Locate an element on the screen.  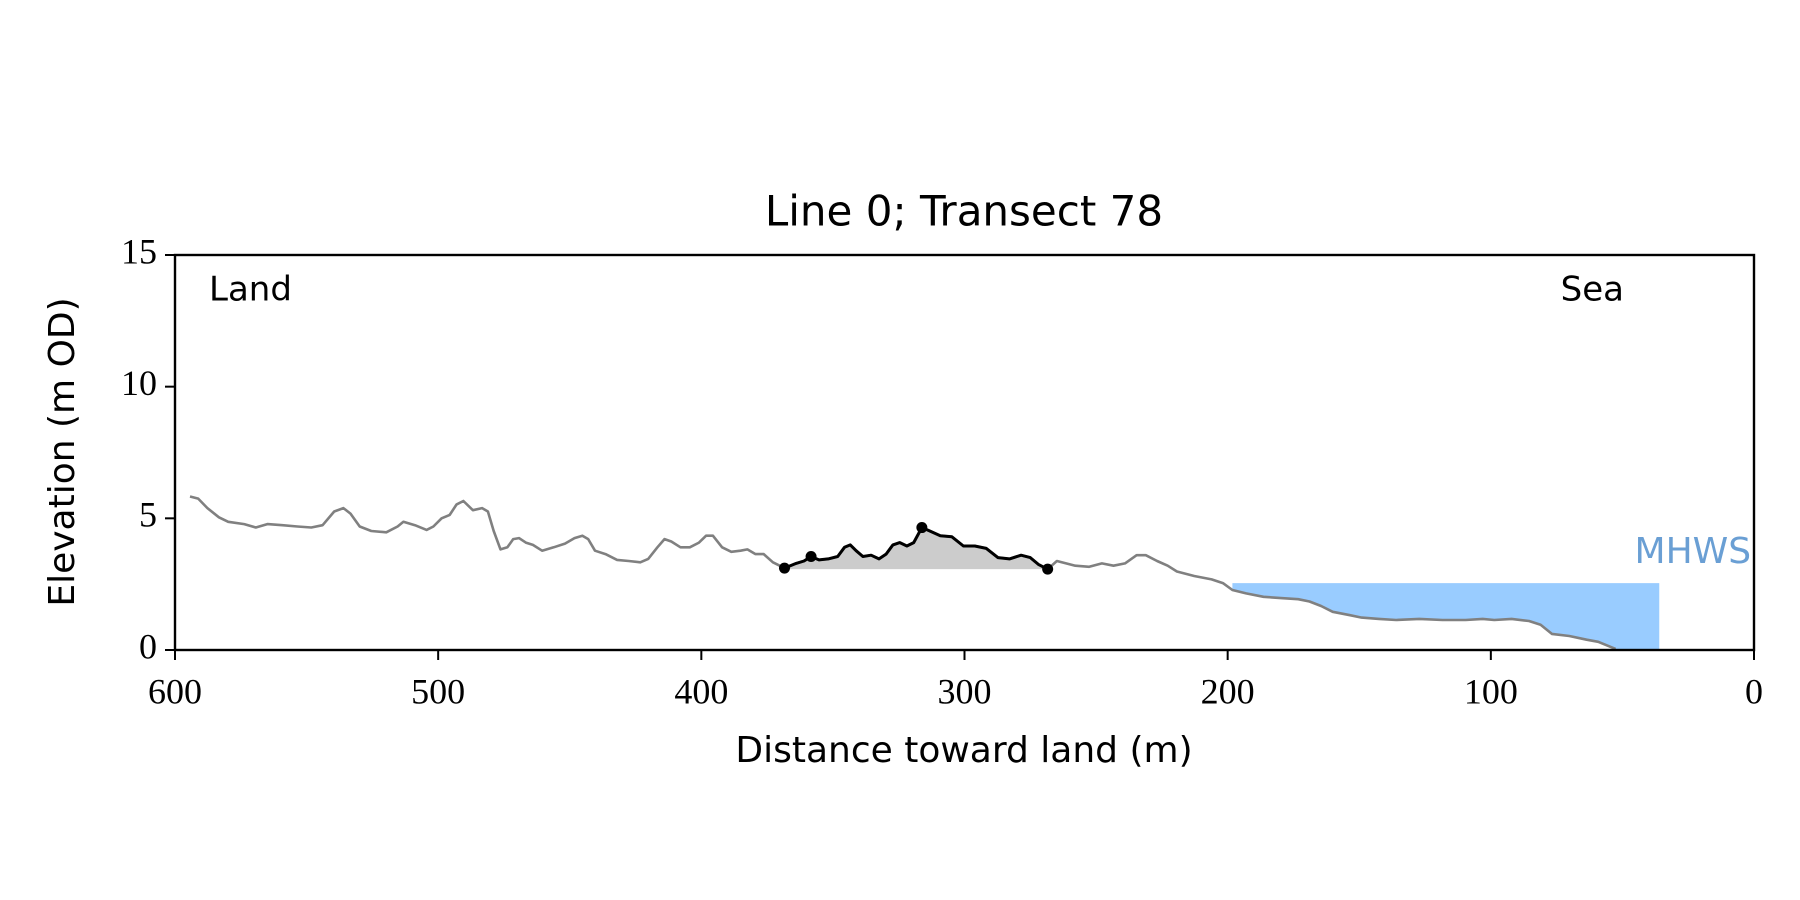
x-tick-label: 500 is located at coordinates (438, 691).